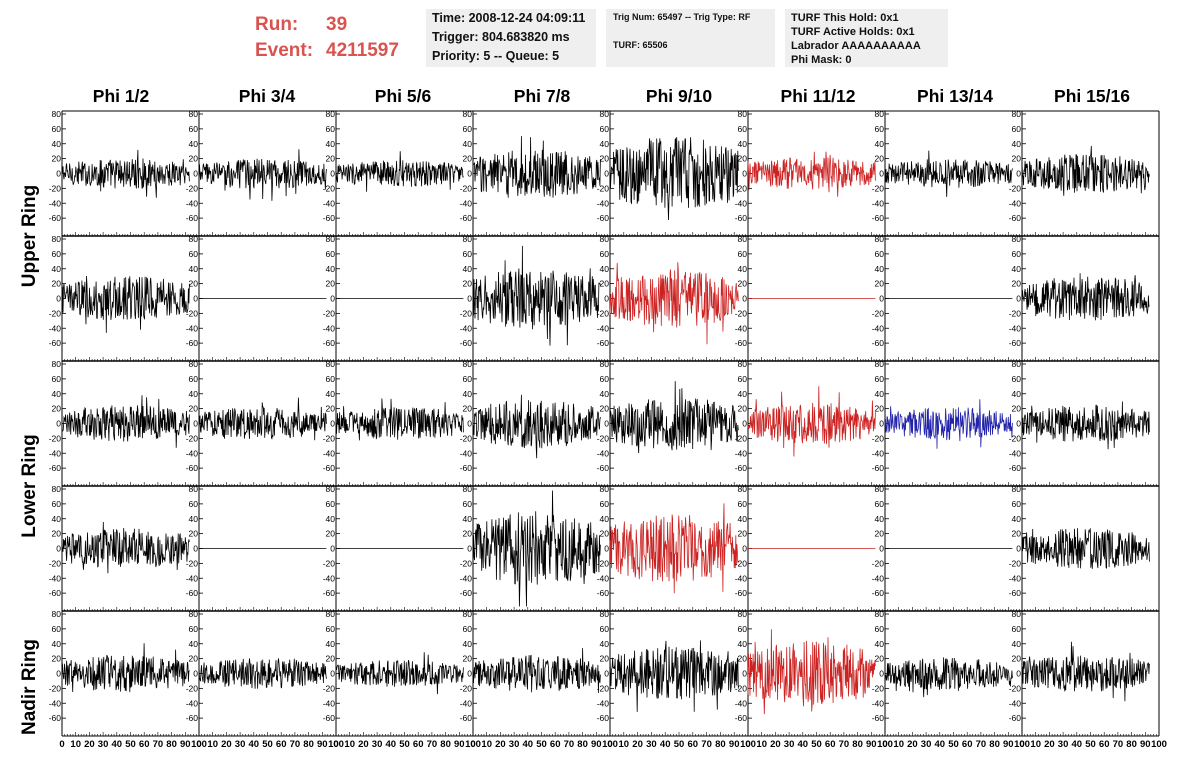 This screenshot has width=1196, height=772. I want to click on panel-r3-c5: -60 -40 -20 0 20 40 60 80, so click(810, 547).